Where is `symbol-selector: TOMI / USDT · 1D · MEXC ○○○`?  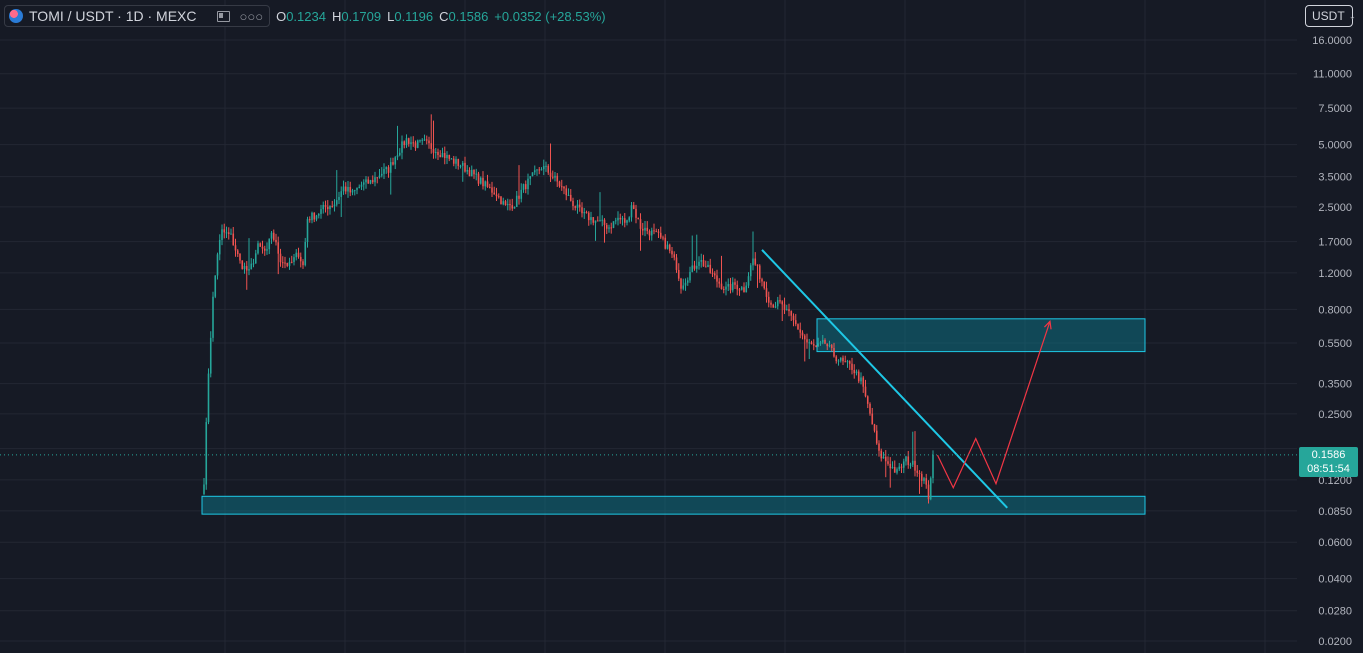
symbol-selector: TOMI / USDT · 1D · MEXC ○○○ is located at coordinates (137, 16).